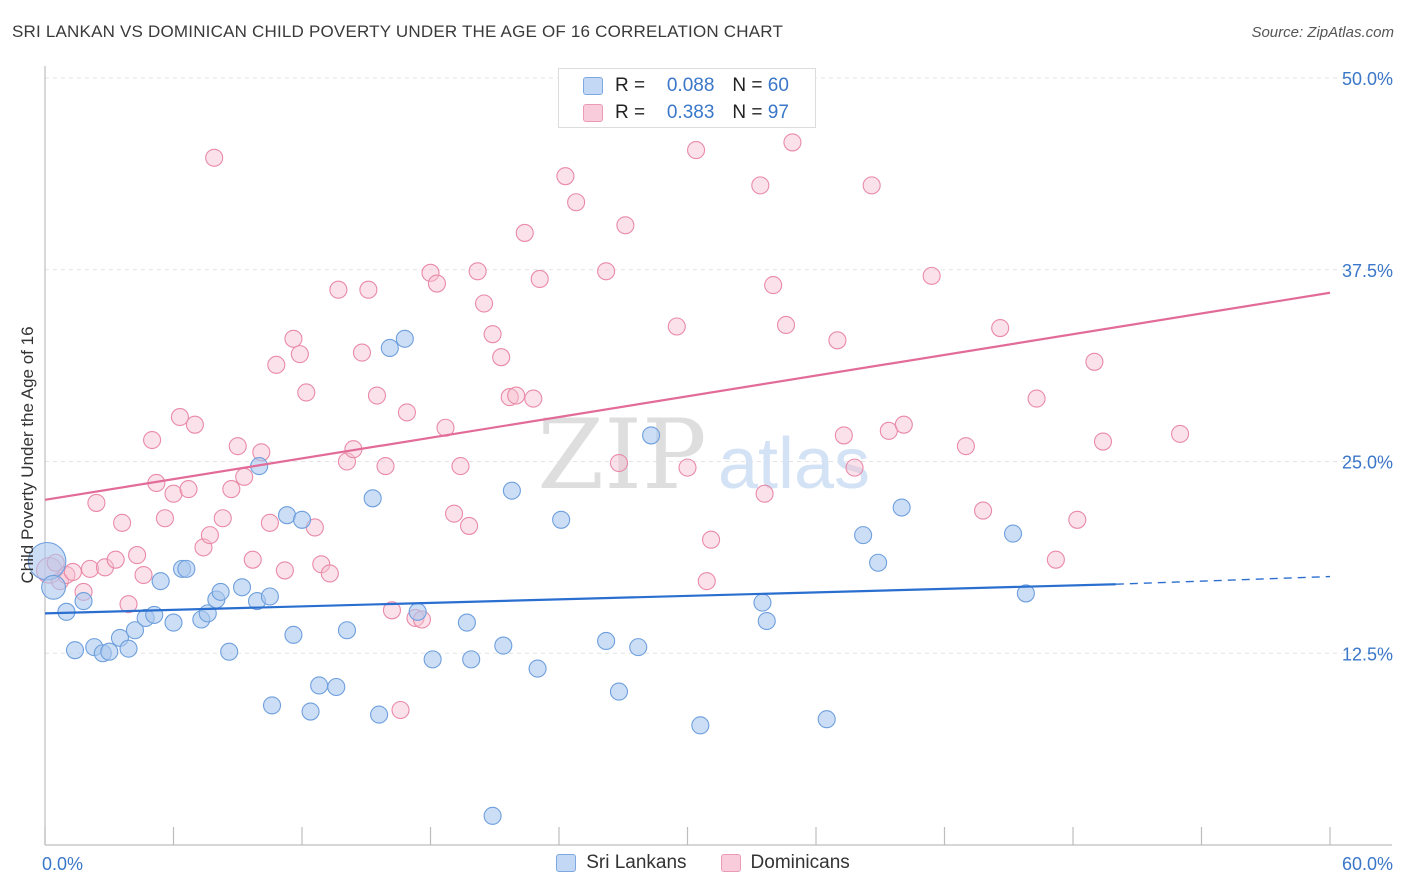  I want to click on legend-label-dominicans: Dominicans, so click(800, 862).